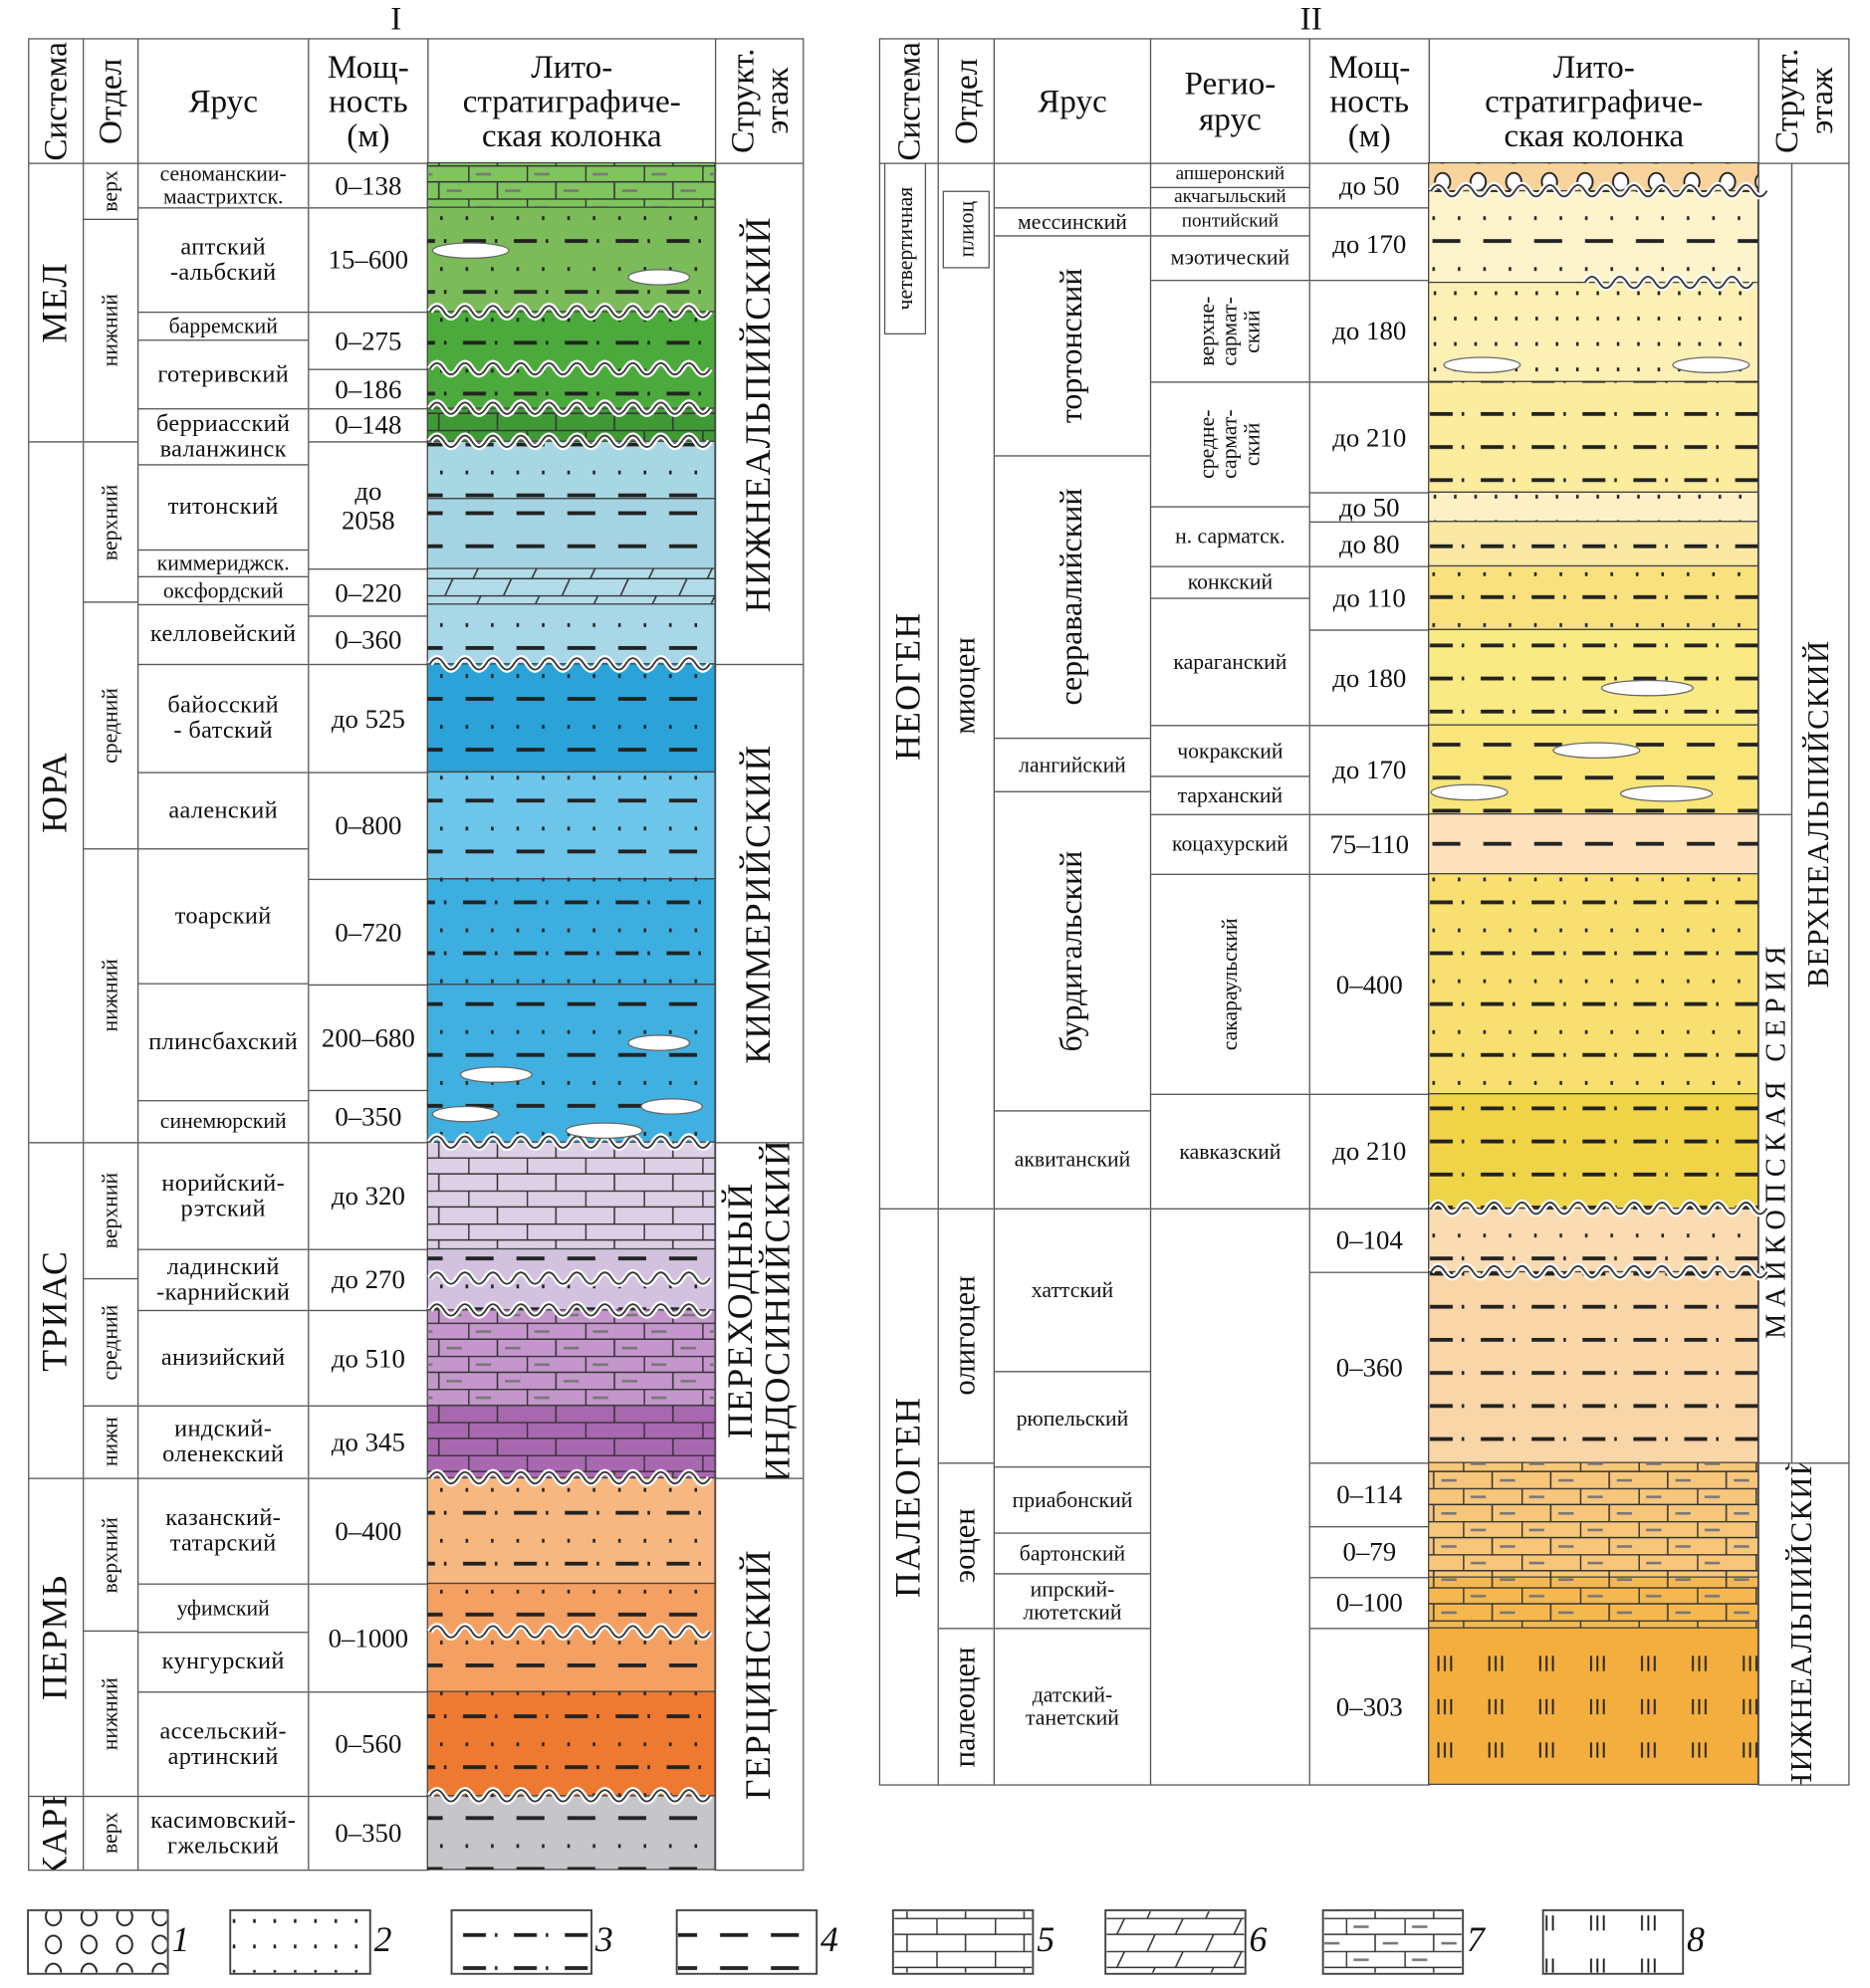  I want to click on system-cell: ПАЛЕОГЕН, so click(909, 1497).